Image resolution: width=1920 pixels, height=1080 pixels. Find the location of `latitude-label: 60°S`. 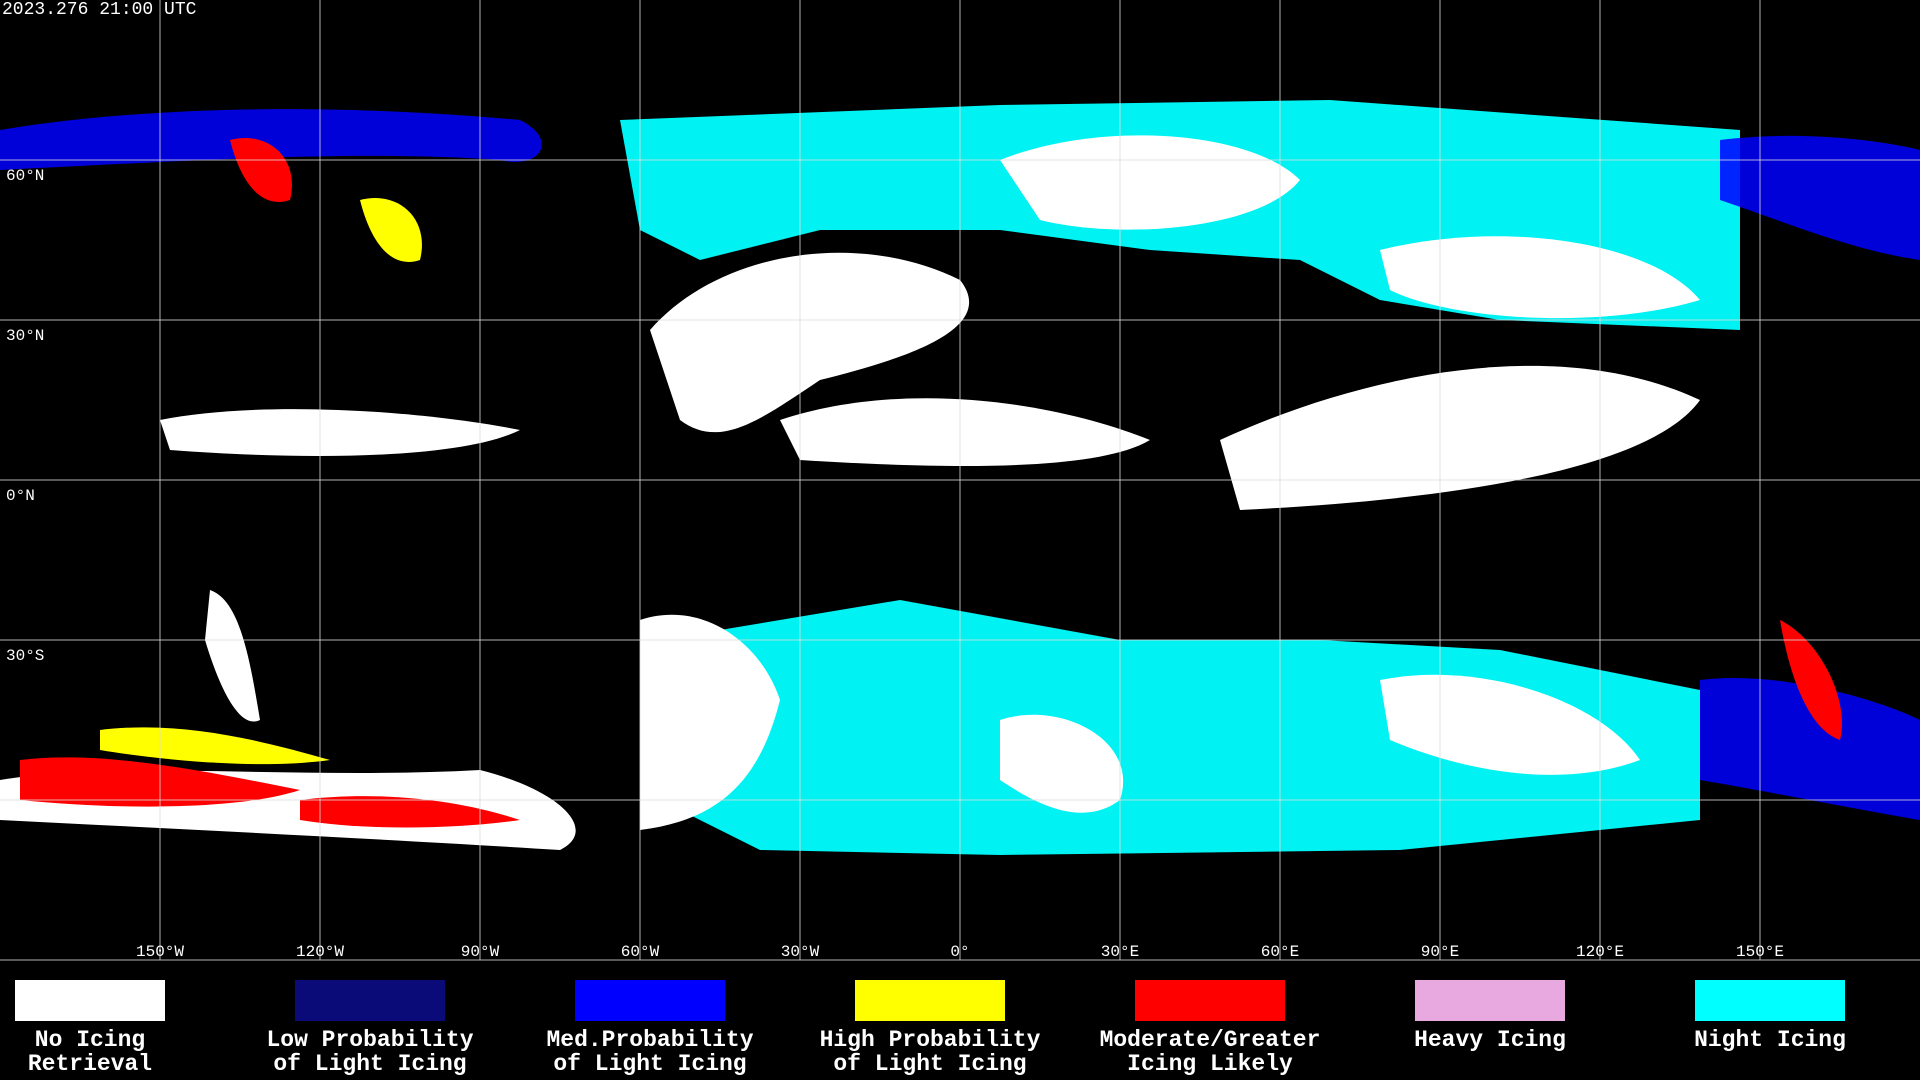

latitude-label: 60°S is located at coordinates (25, 816).